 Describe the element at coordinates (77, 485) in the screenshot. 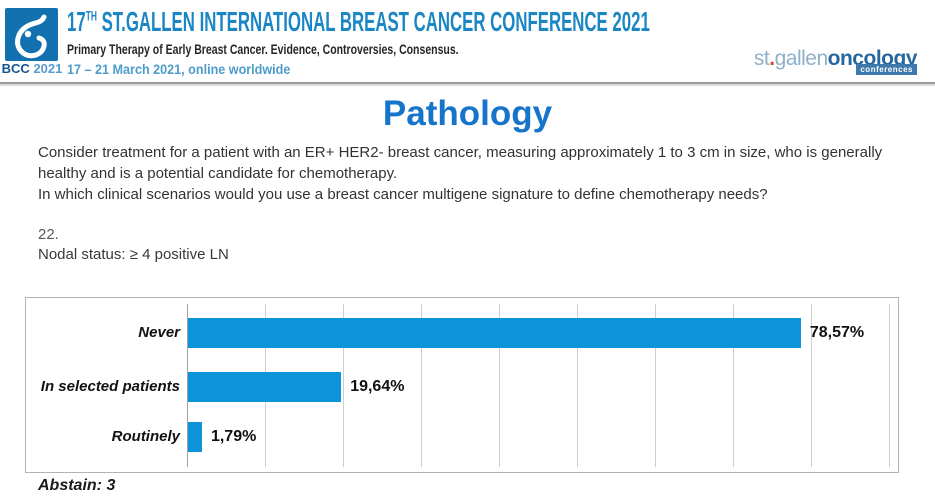

I see `abstain-note: Abstain: 3` at that location.